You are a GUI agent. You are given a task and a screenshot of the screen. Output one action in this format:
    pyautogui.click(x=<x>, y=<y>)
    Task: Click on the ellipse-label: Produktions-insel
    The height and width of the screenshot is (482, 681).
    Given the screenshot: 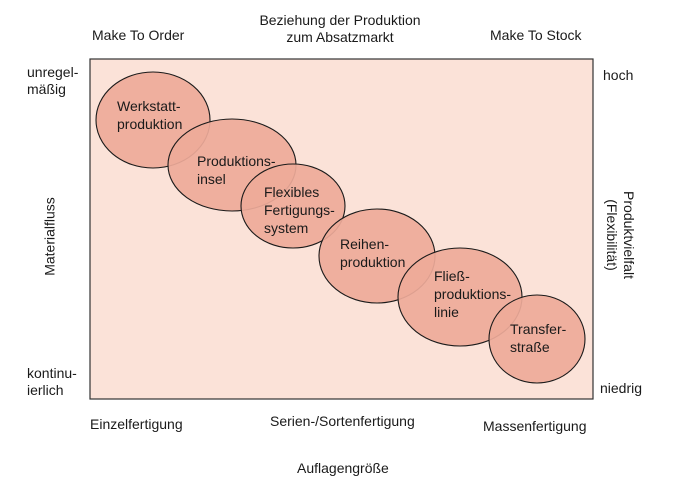 What is the action you would take?
    pyautogui.click(x=236, y=170)
    